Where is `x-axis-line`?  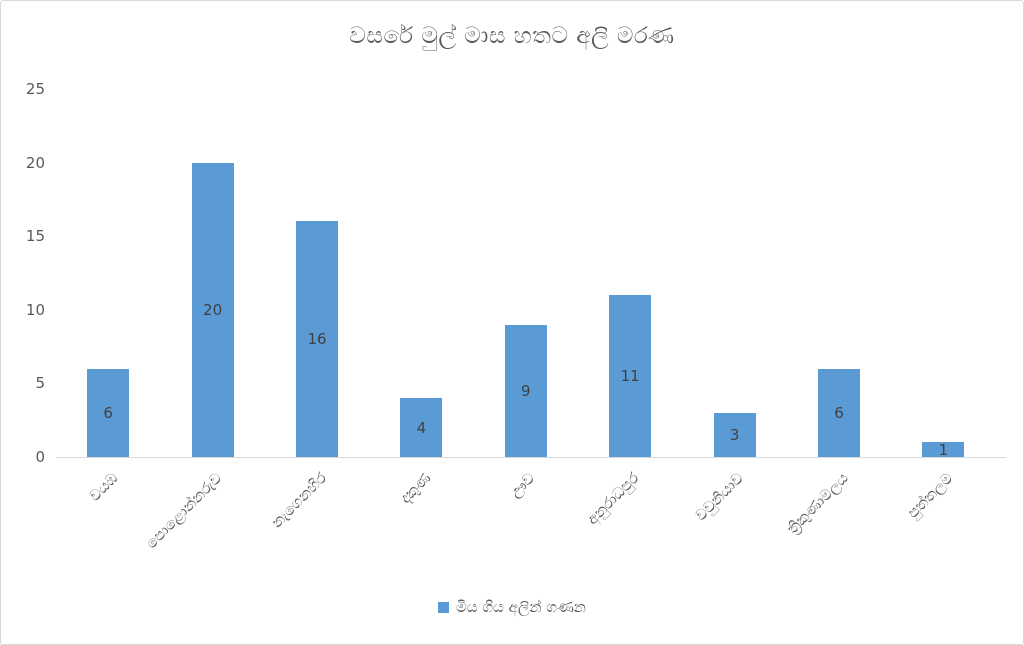
x-axis-line is located at coordinates (531, 457).